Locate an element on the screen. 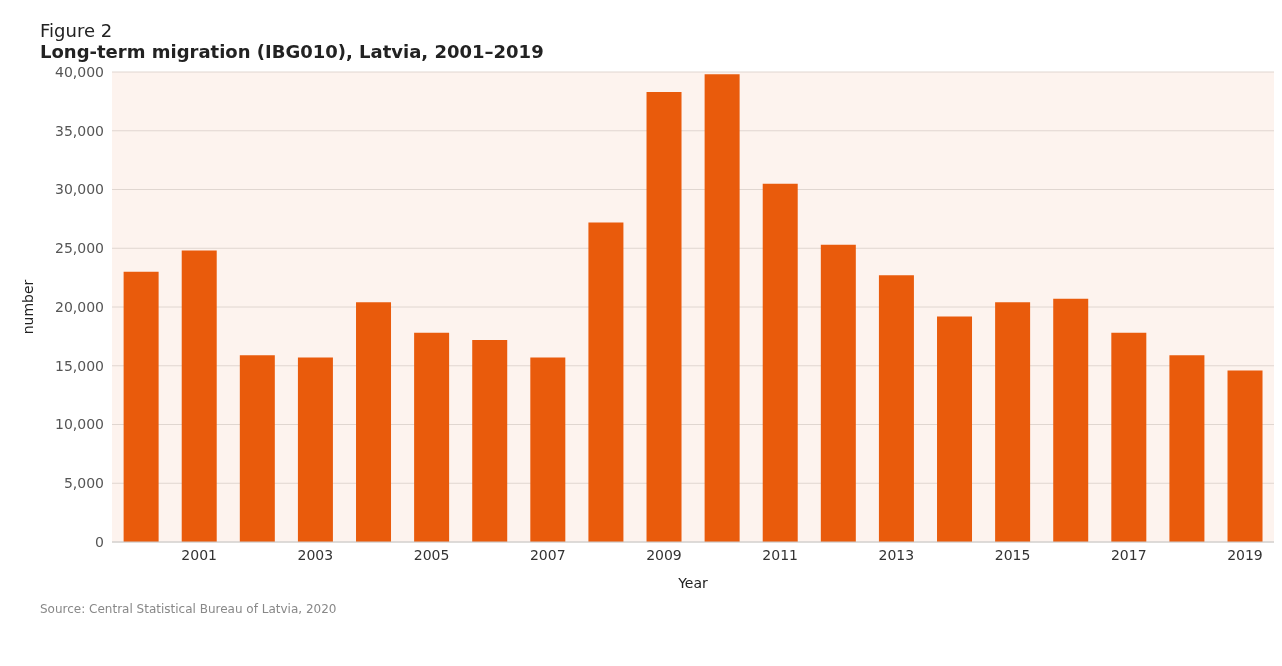  x-tick-label: 2017 is located at coordinates (1128, 554).